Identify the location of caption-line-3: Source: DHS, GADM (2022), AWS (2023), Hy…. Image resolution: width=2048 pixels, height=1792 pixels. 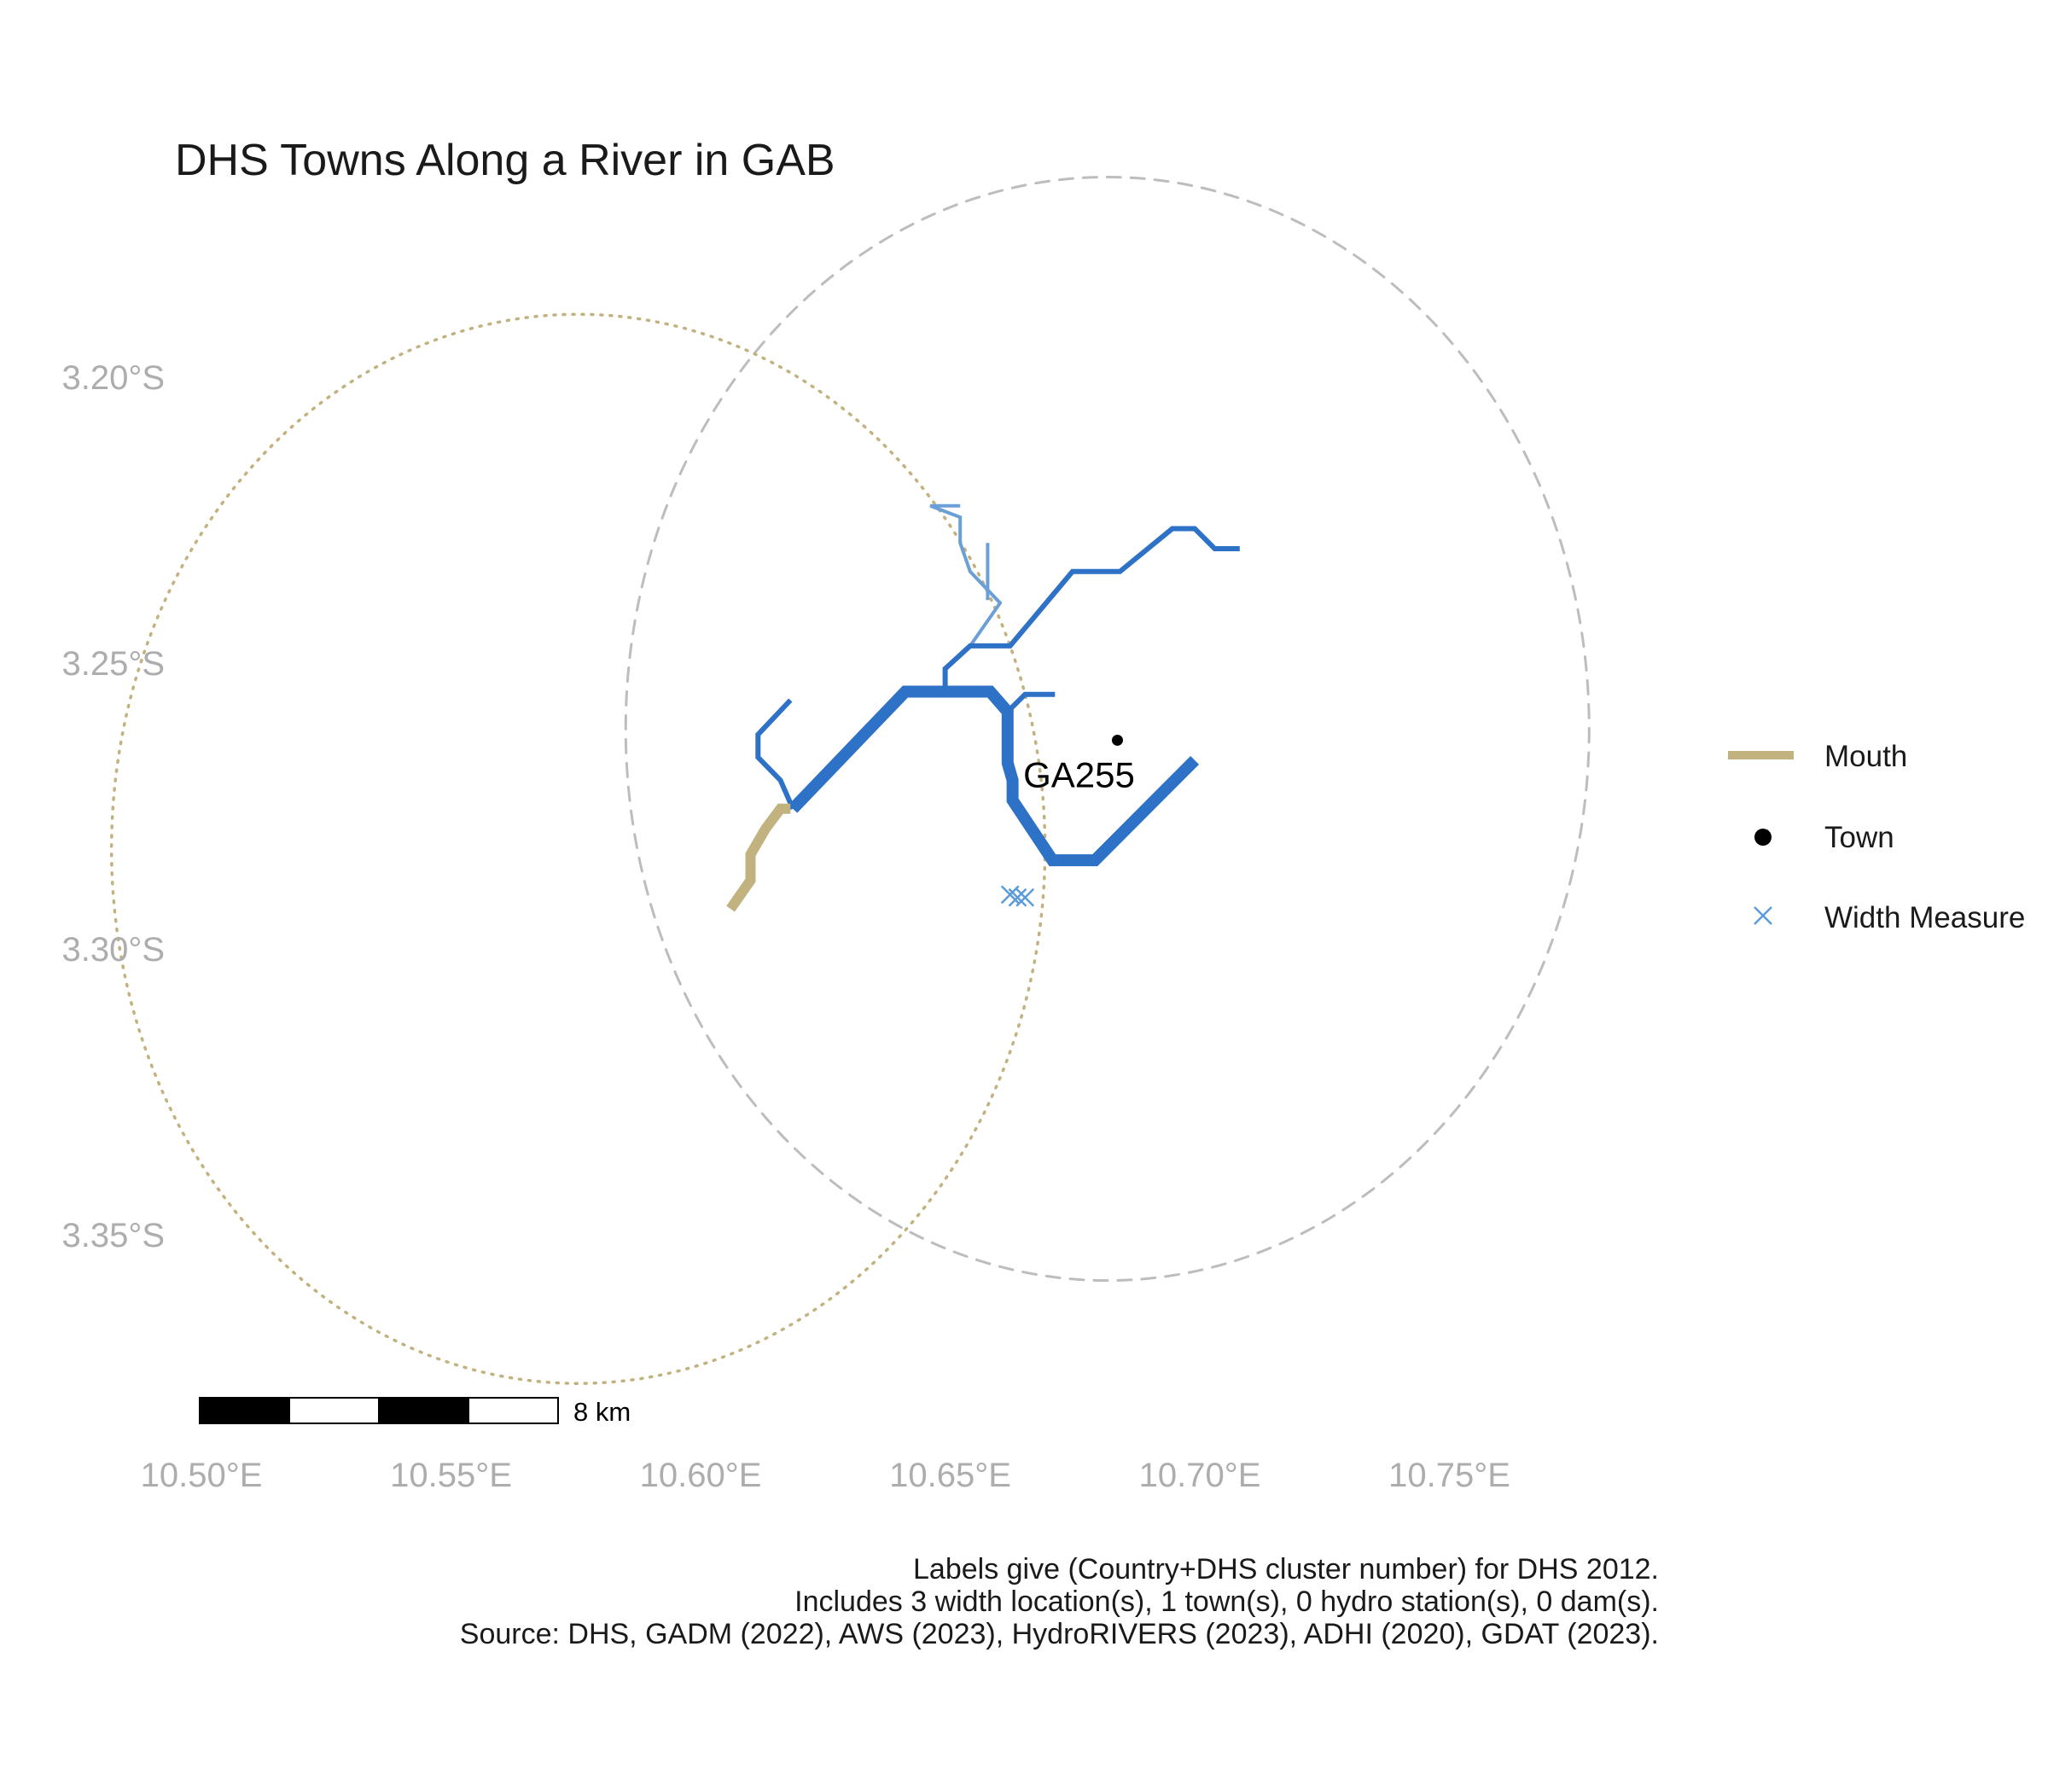
(1059, 1634).